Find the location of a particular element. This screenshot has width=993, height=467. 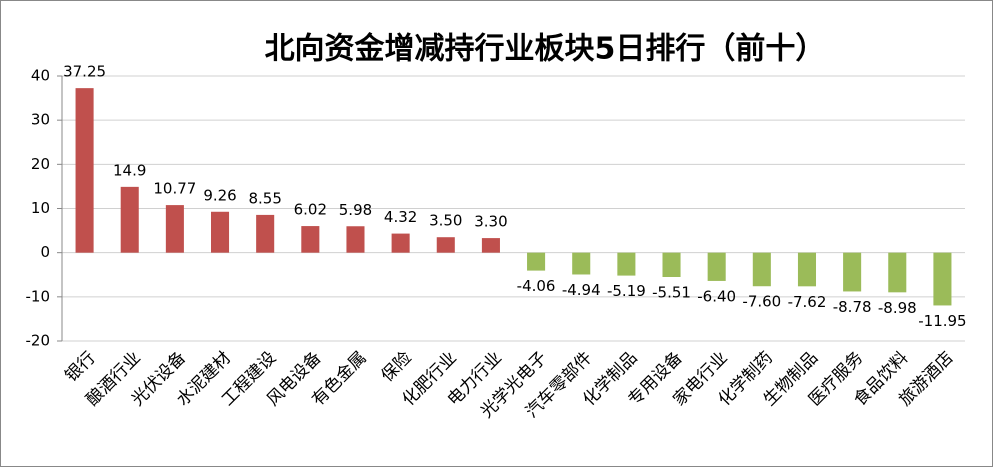

data-label: -11.95 is located at coordinates (942, 321).